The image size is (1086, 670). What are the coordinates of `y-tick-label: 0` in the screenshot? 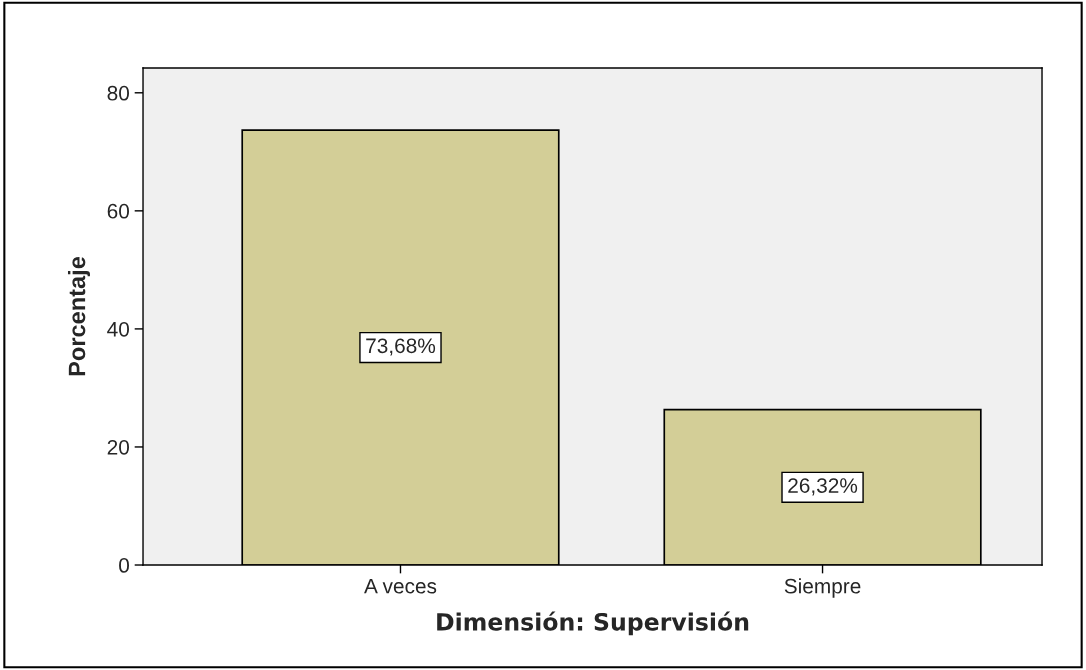 It's located at (124, 565).